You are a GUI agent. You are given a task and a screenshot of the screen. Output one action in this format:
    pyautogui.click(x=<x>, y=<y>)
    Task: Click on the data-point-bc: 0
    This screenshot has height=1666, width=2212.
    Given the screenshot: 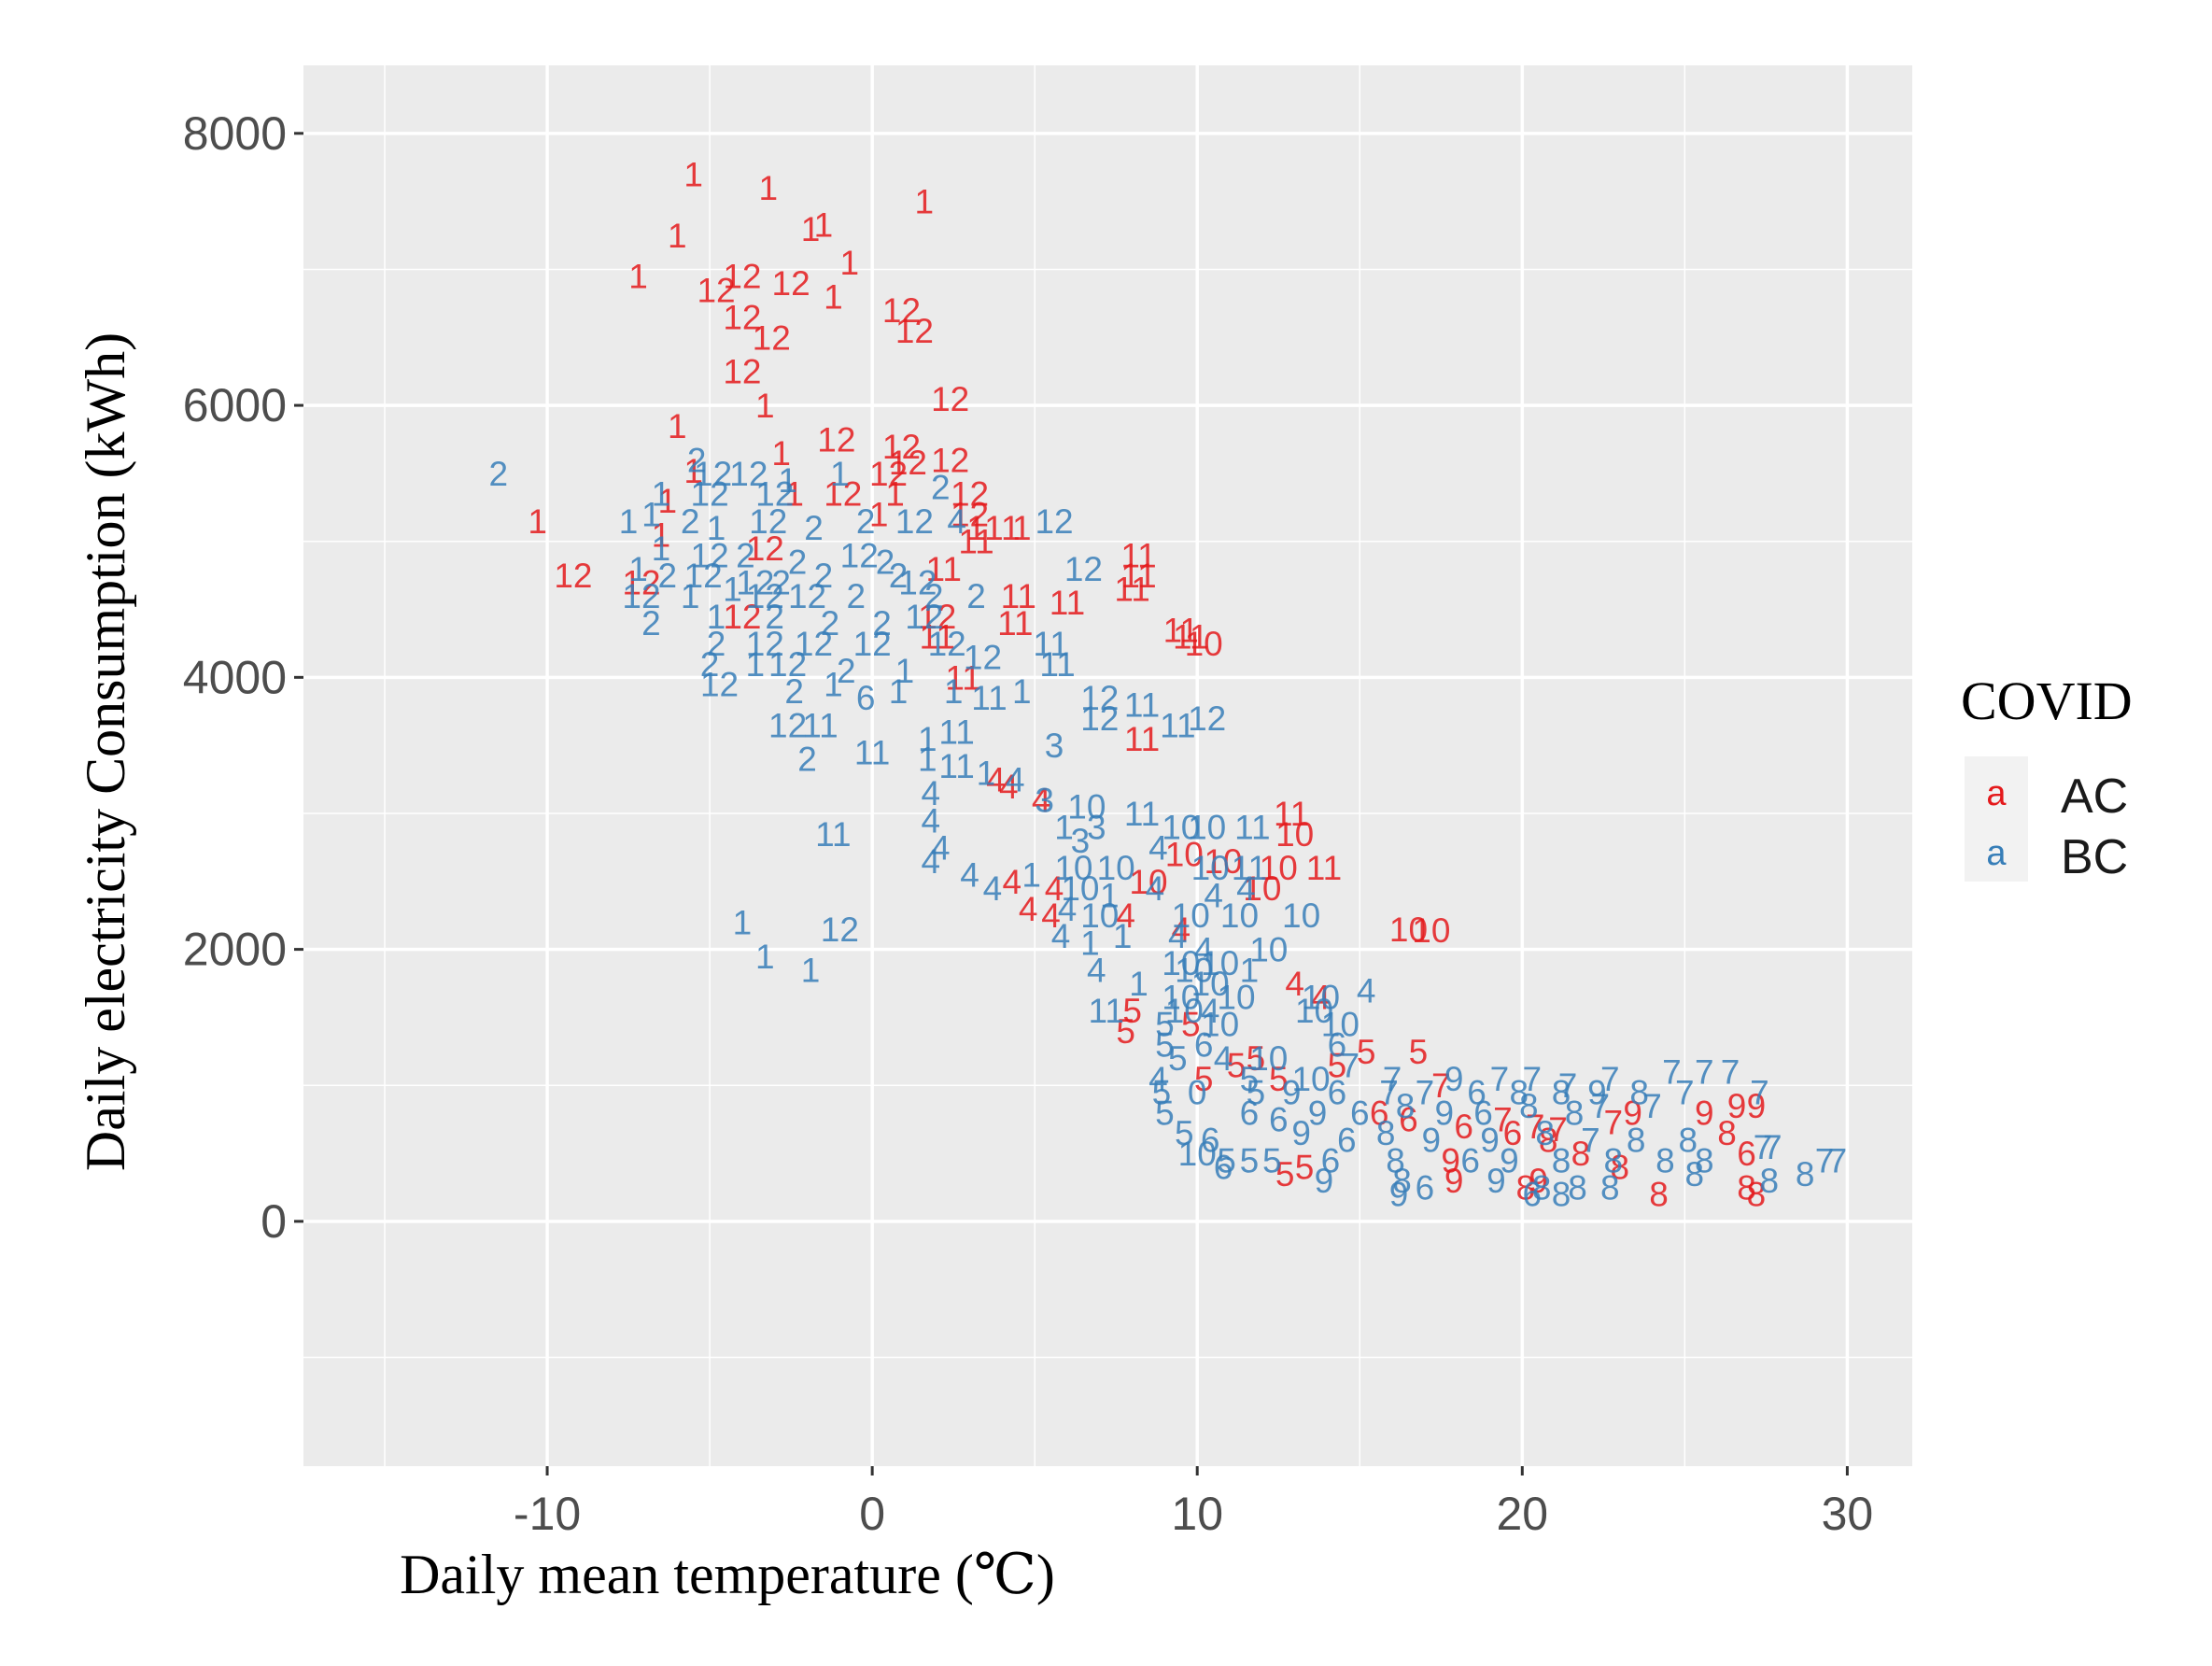 What is the action you would take?
    pyautogui.click(x=1197, y=1093)
    